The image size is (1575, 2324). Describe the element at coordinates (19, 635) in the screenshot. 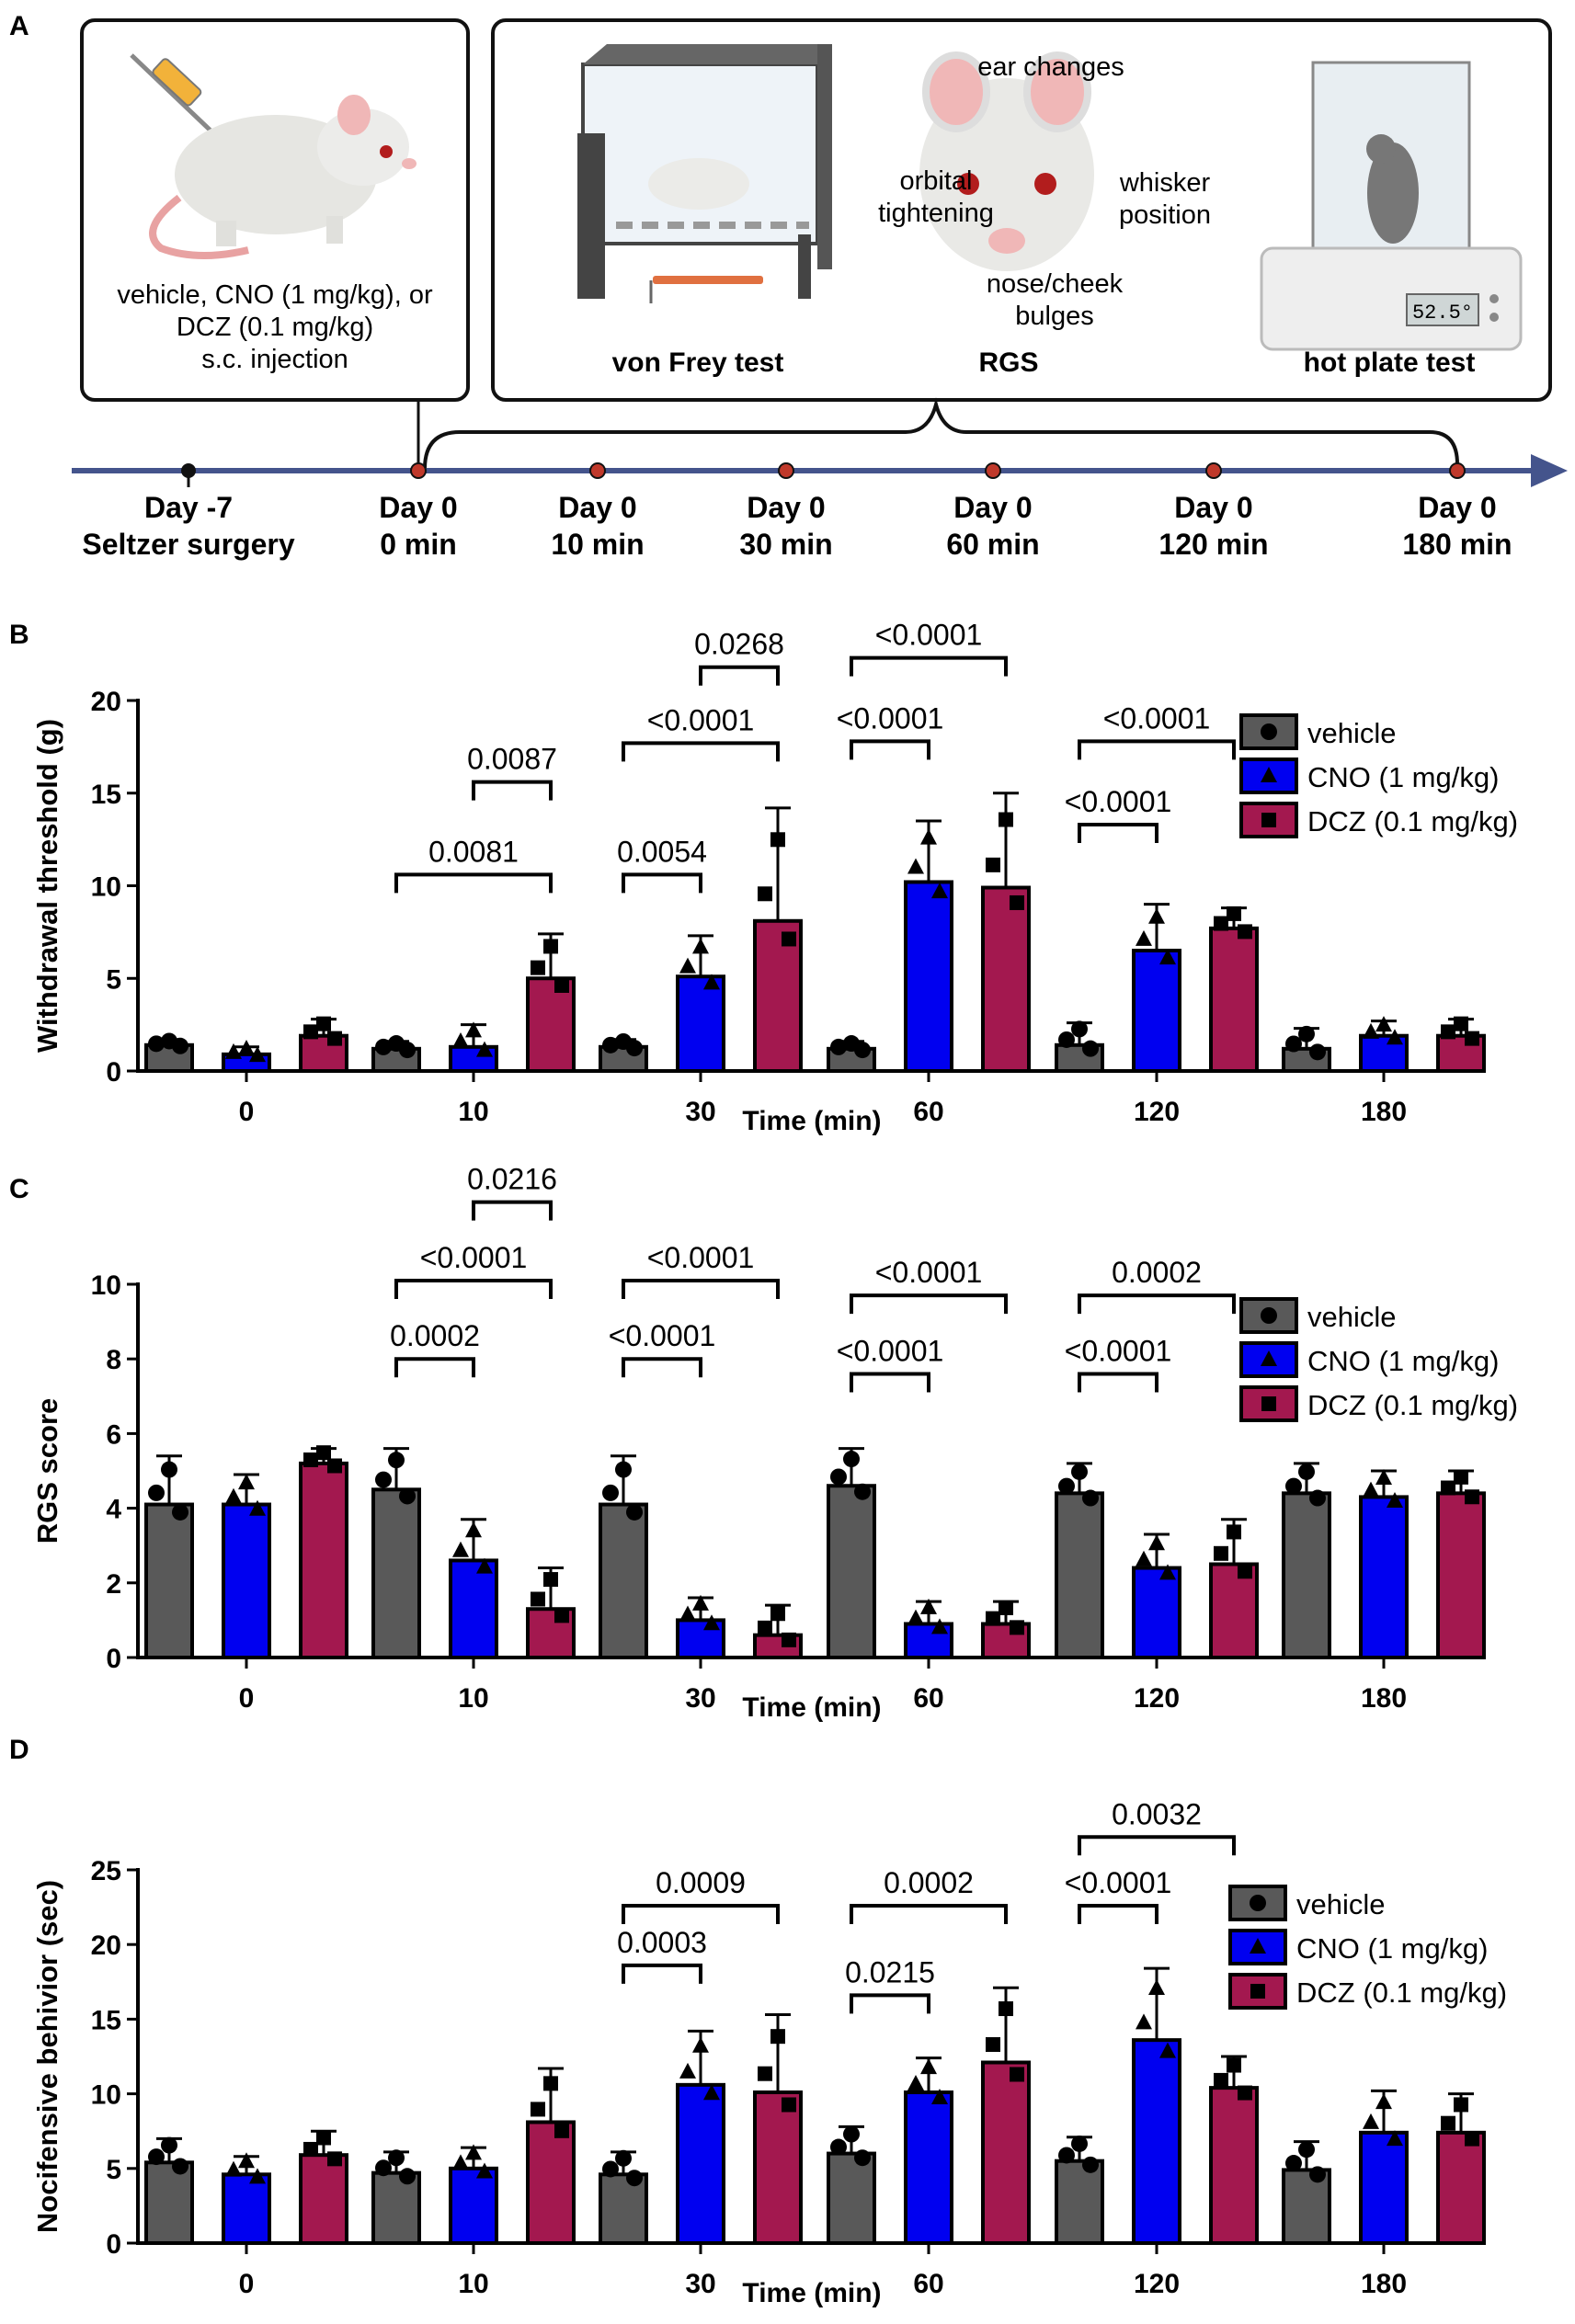

I see `panel-label-b: B` at that location.